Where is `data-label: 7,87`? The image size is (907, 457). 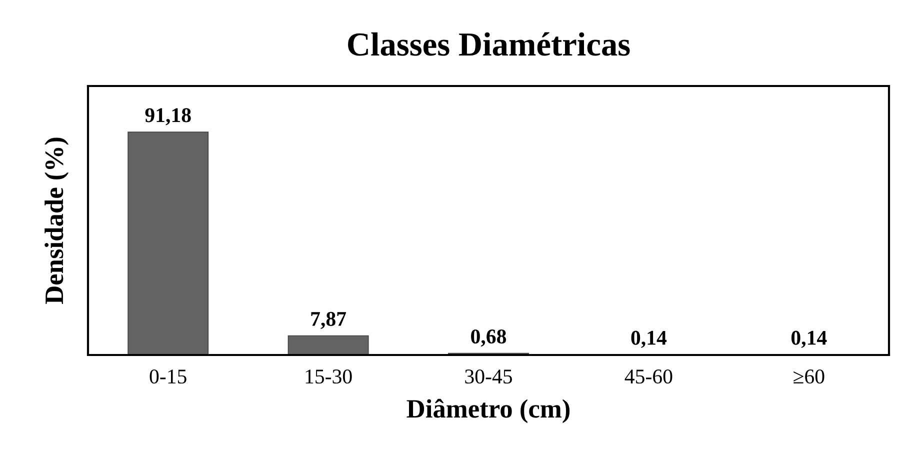
data-label: 7,87 is located at coordinates (328, 320).